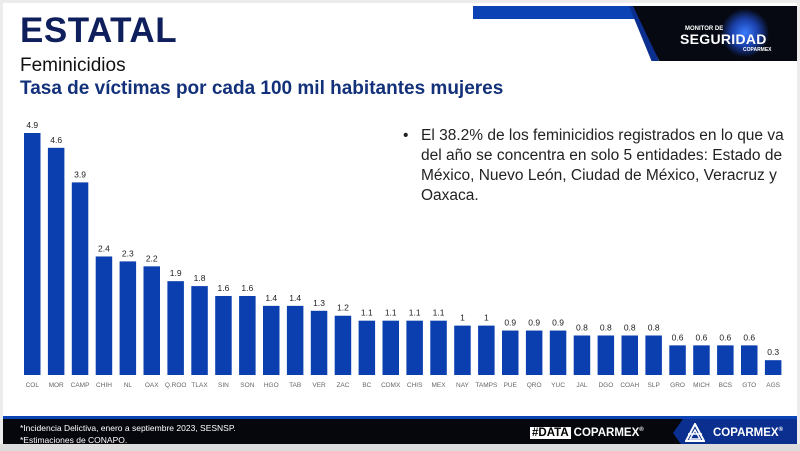  I want to click on category-label: COL, so click(33, 385).